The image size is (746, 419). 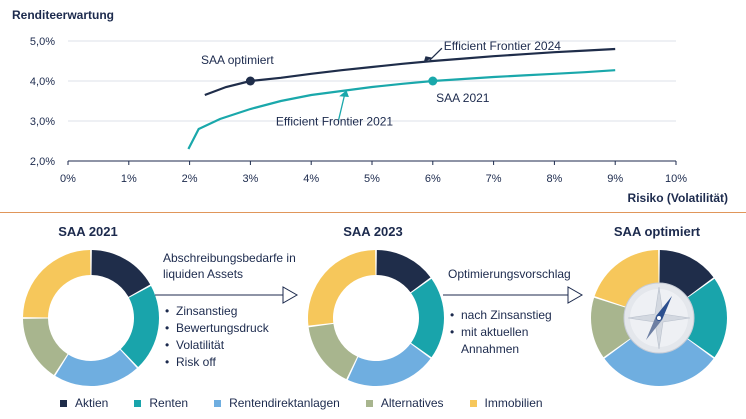 I want to click on legend-label: Alternatives, so click(x=412, y=403).